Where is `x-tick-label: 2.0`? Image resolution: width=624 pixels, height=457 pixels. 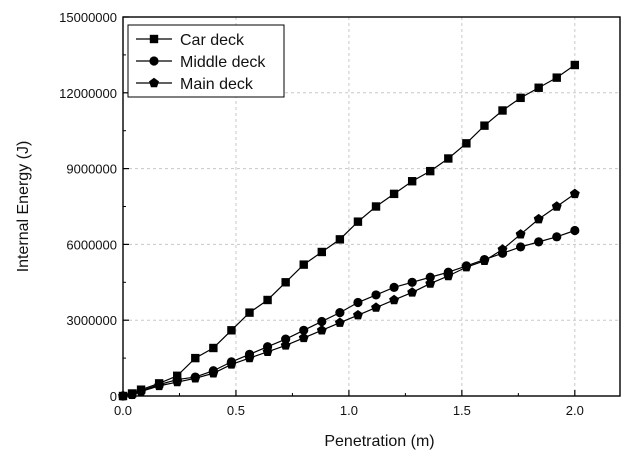 x-tick-label: 2.0 is located at coordinates (575, 410).